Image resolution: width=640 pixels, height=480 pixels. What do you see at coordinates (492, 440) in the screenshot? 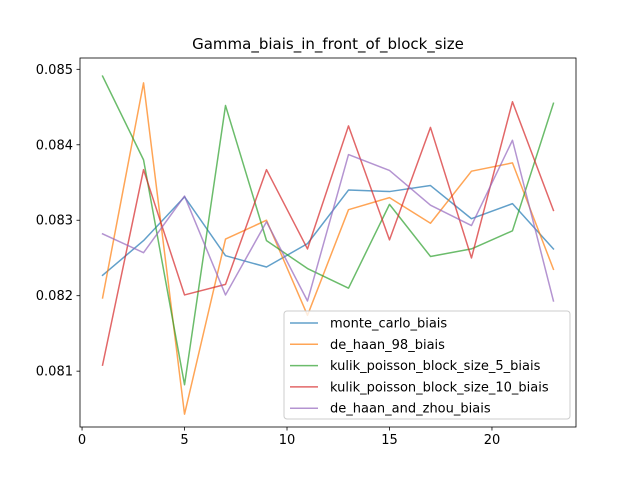
I see `x-tick-label: 20` at bounding box center [492, 440].